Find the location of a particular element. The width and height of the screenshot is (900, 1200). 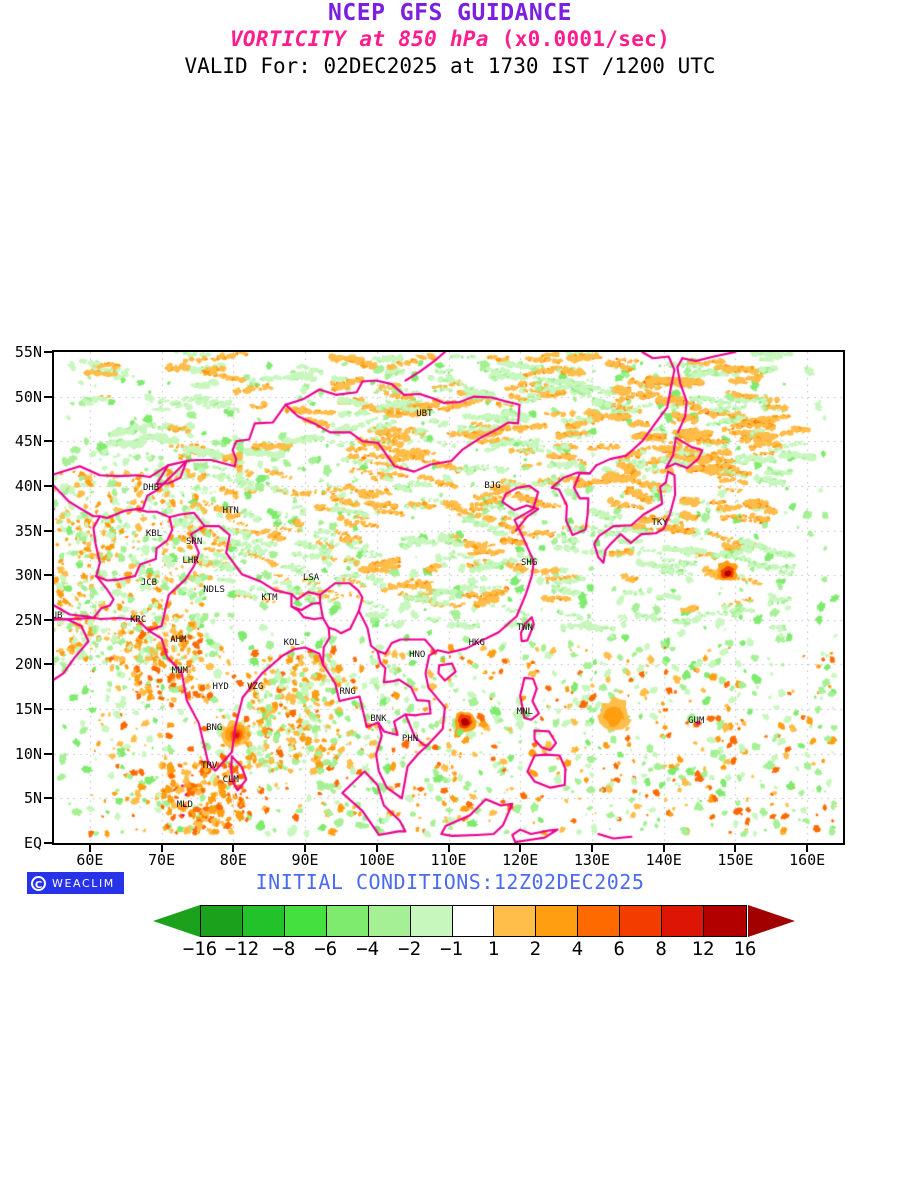

city-label-phn: PHN is located at coordinates (410, 739).